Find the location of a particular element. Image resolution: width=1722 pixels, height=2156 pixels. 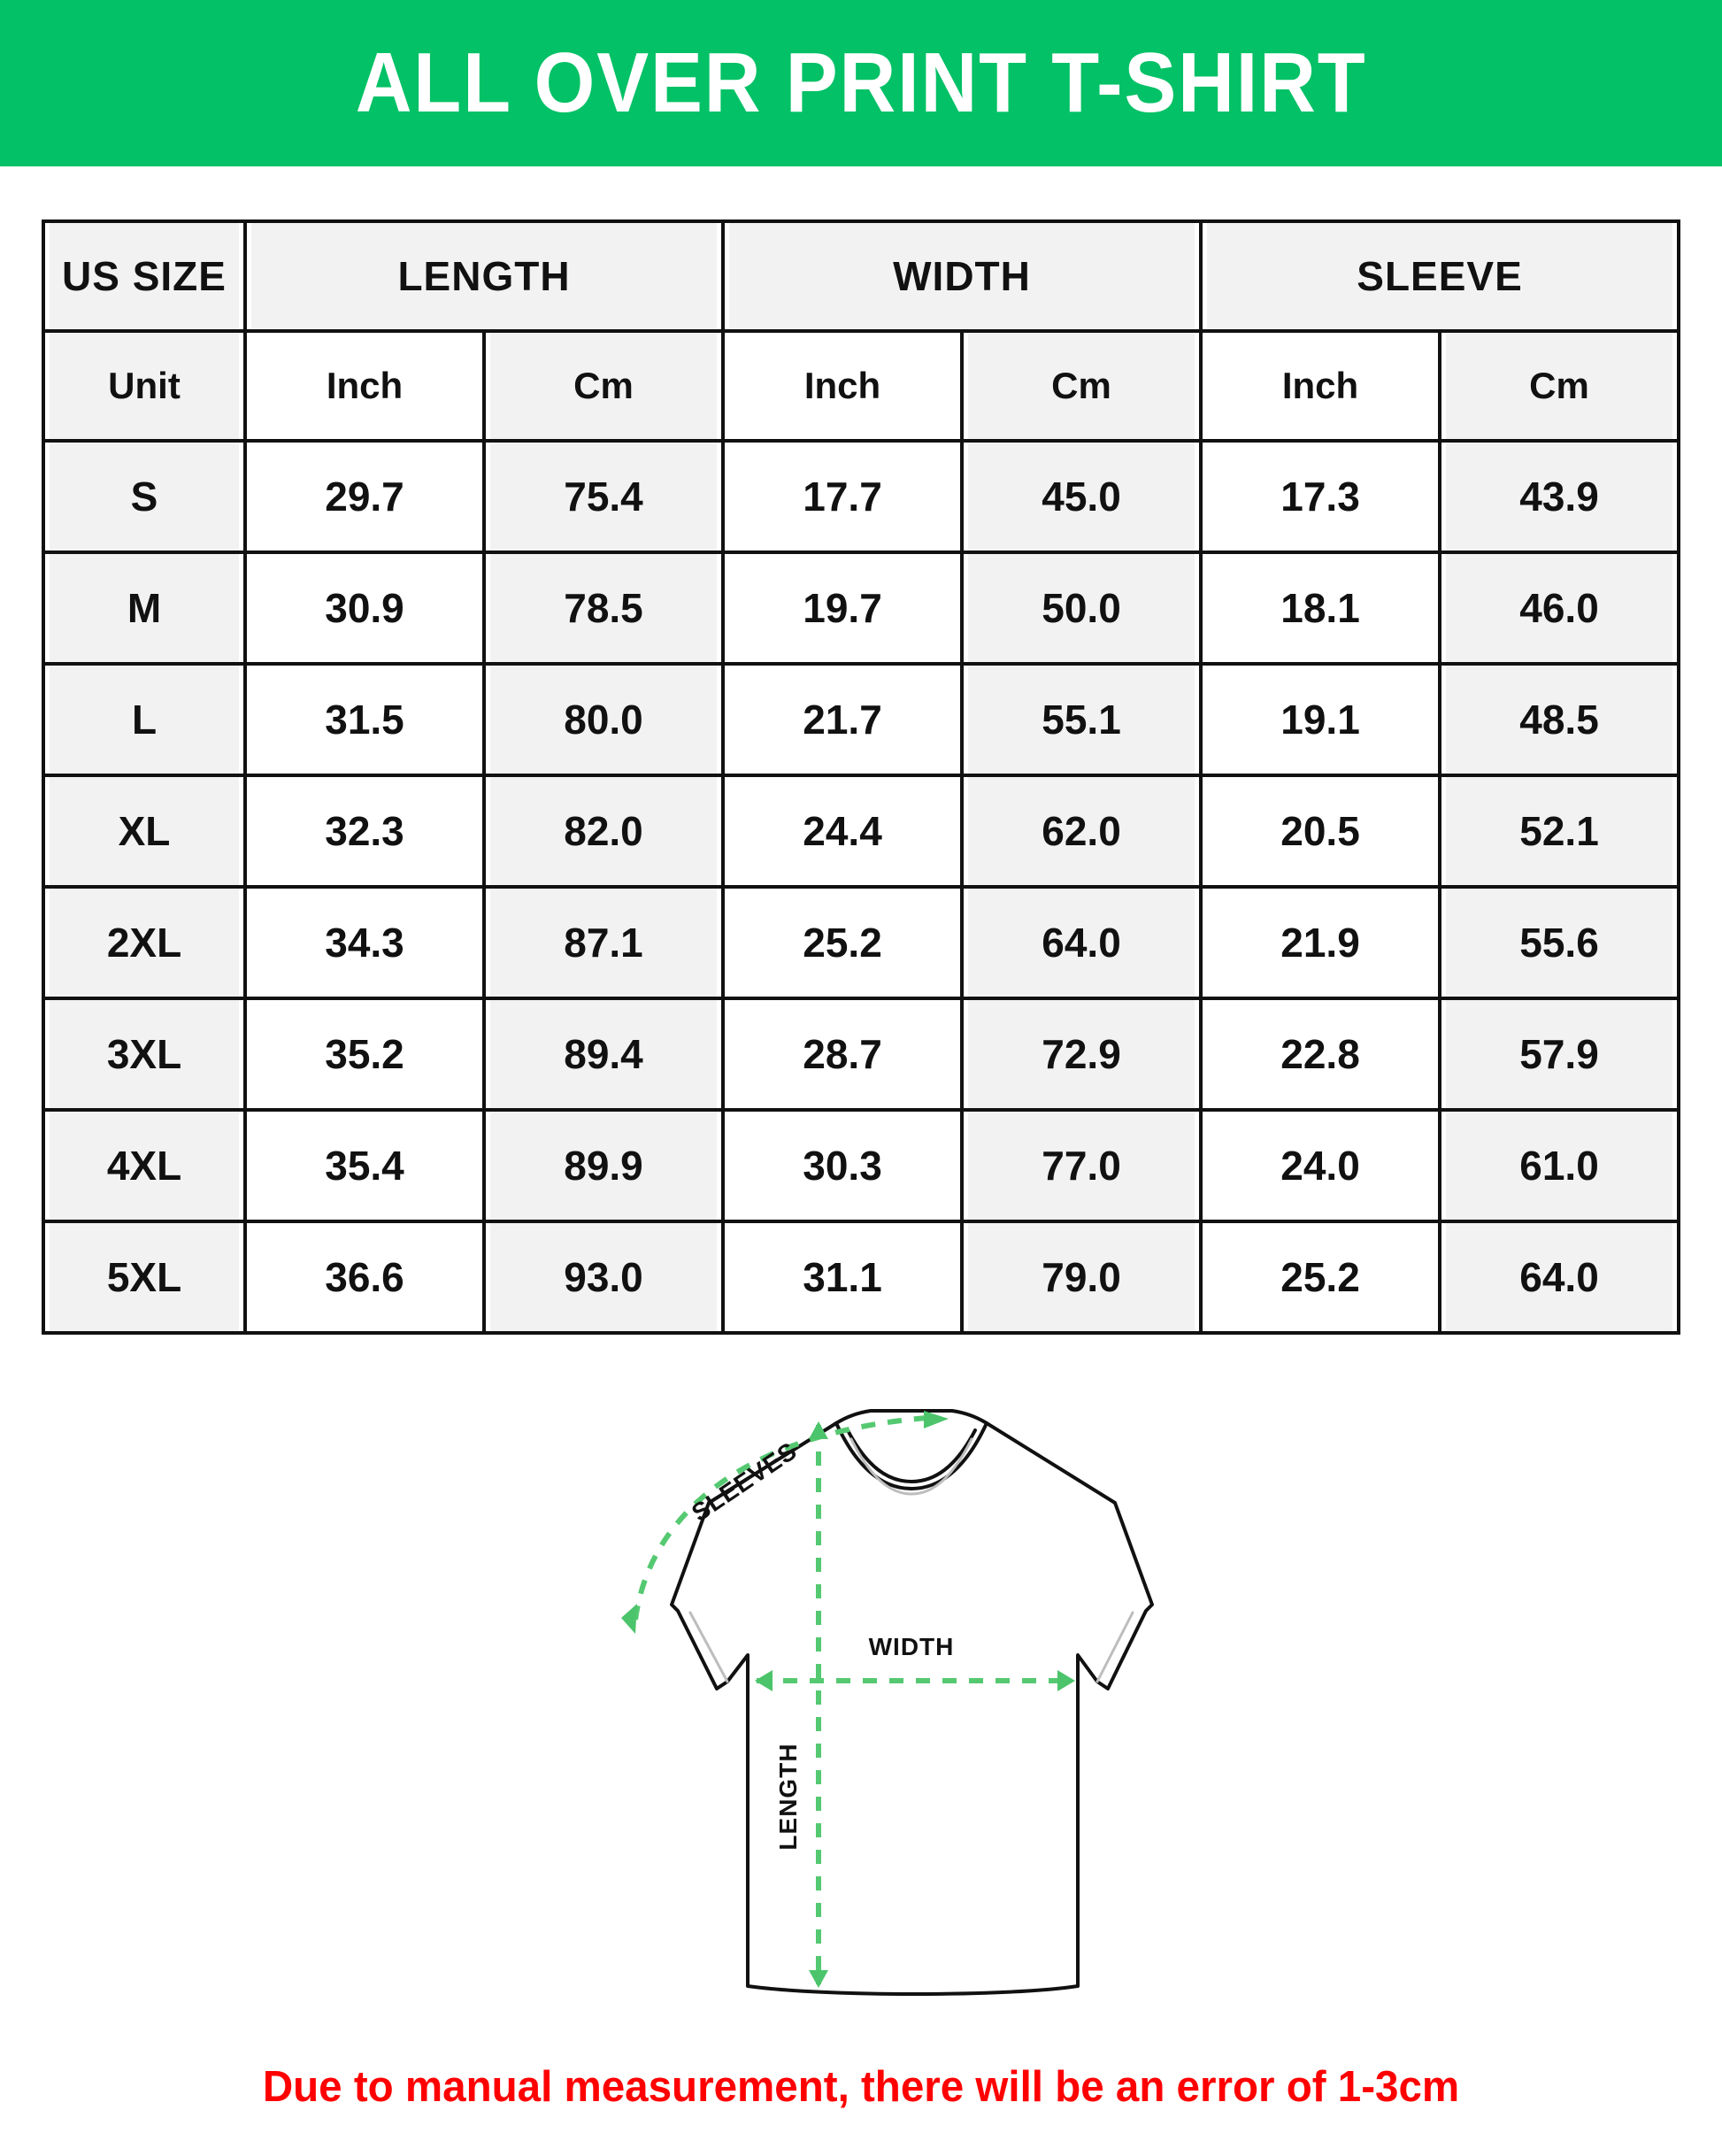

group-header-row: US SIZE LENGTH WIDTH SLEEVE is located at coordinates (862, 276).